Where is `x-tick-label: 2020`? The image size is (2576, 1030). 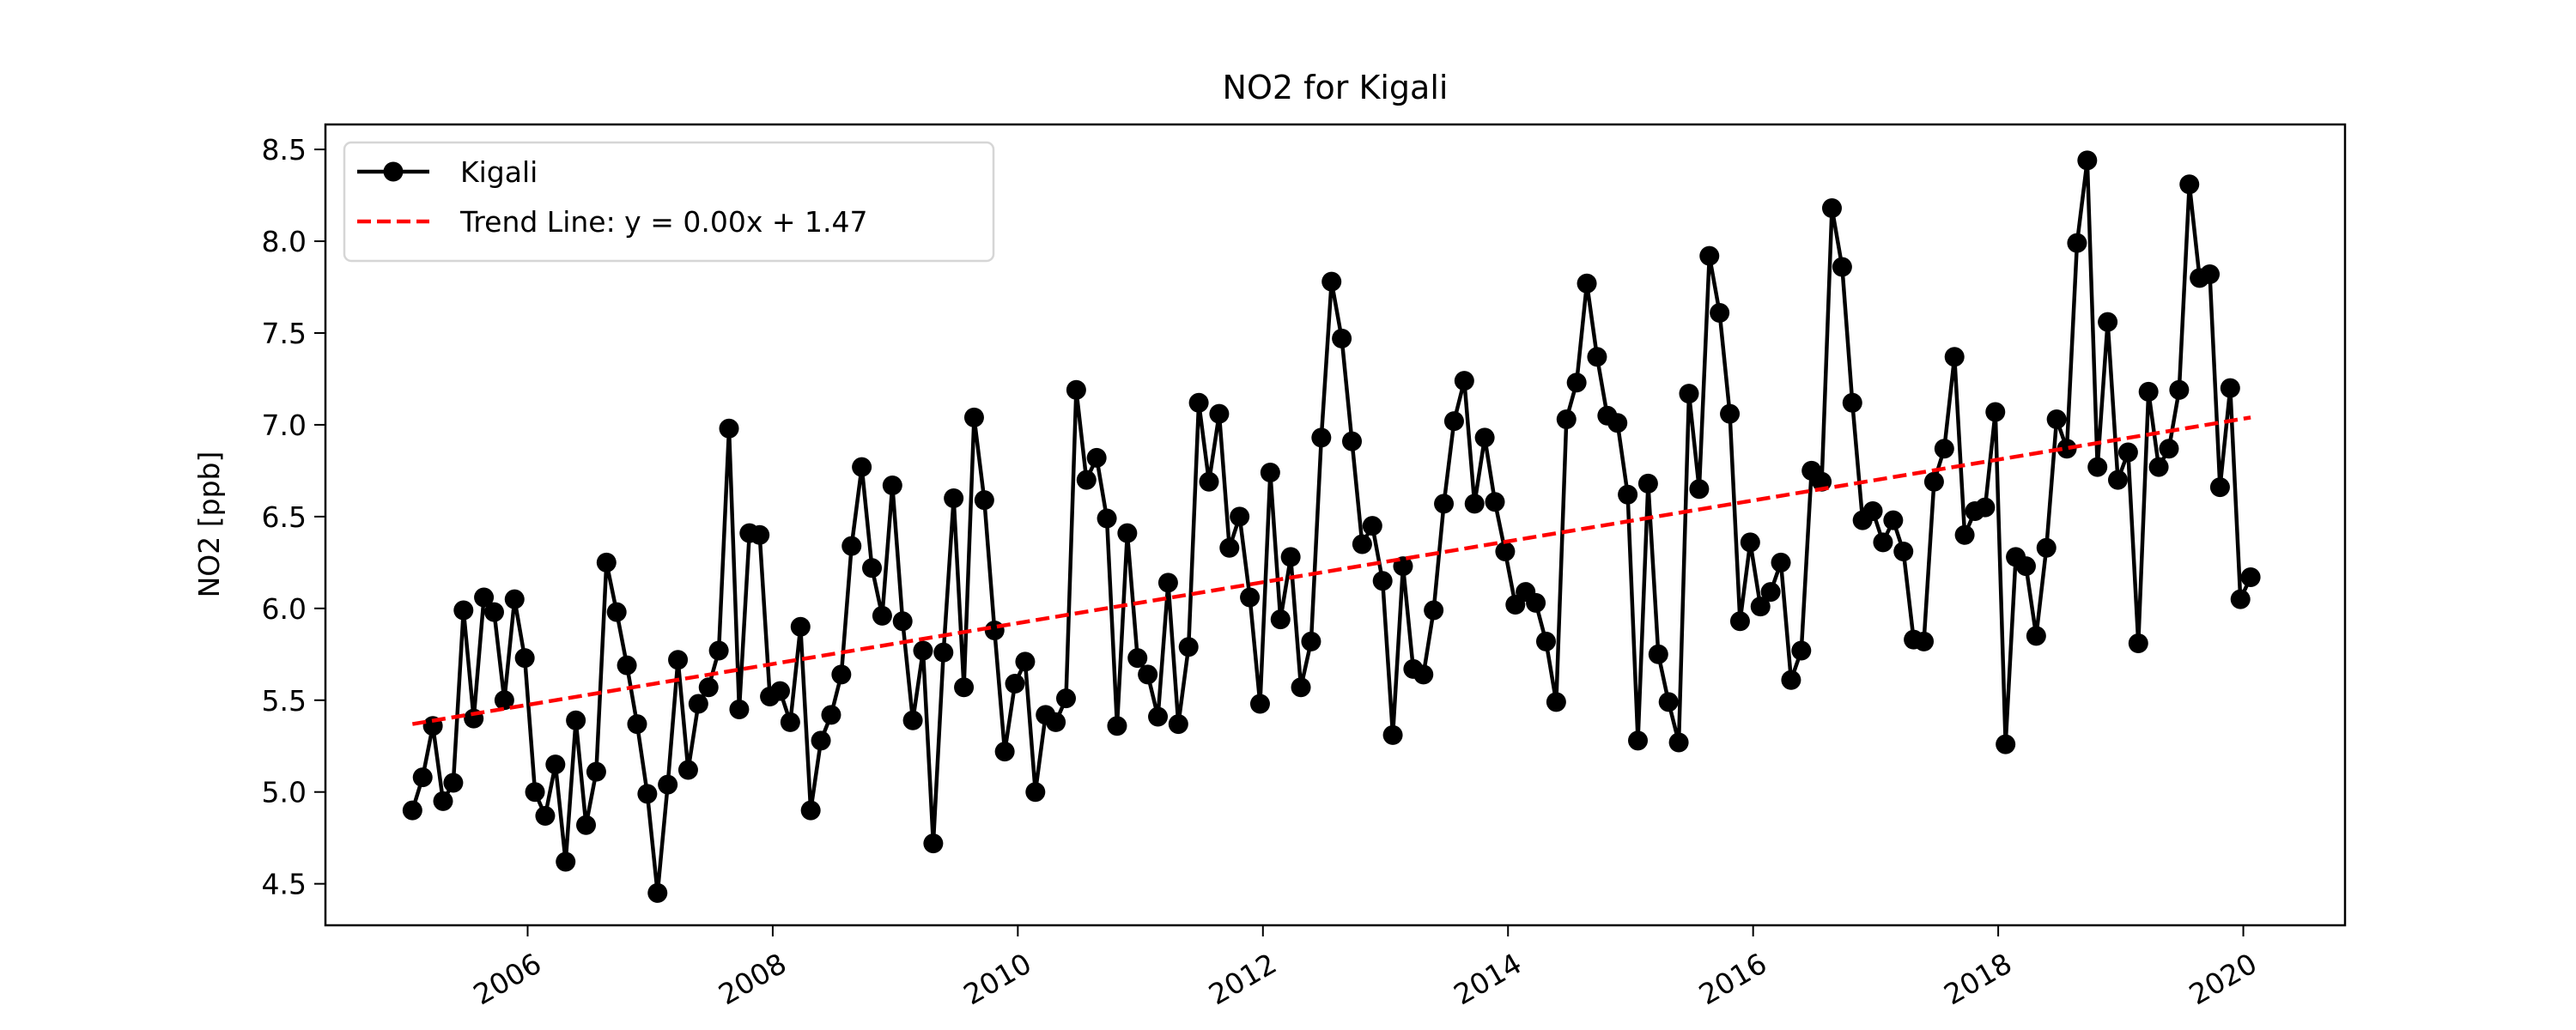 x-tick-label: 2020 is located at coordinates (2223, 979).